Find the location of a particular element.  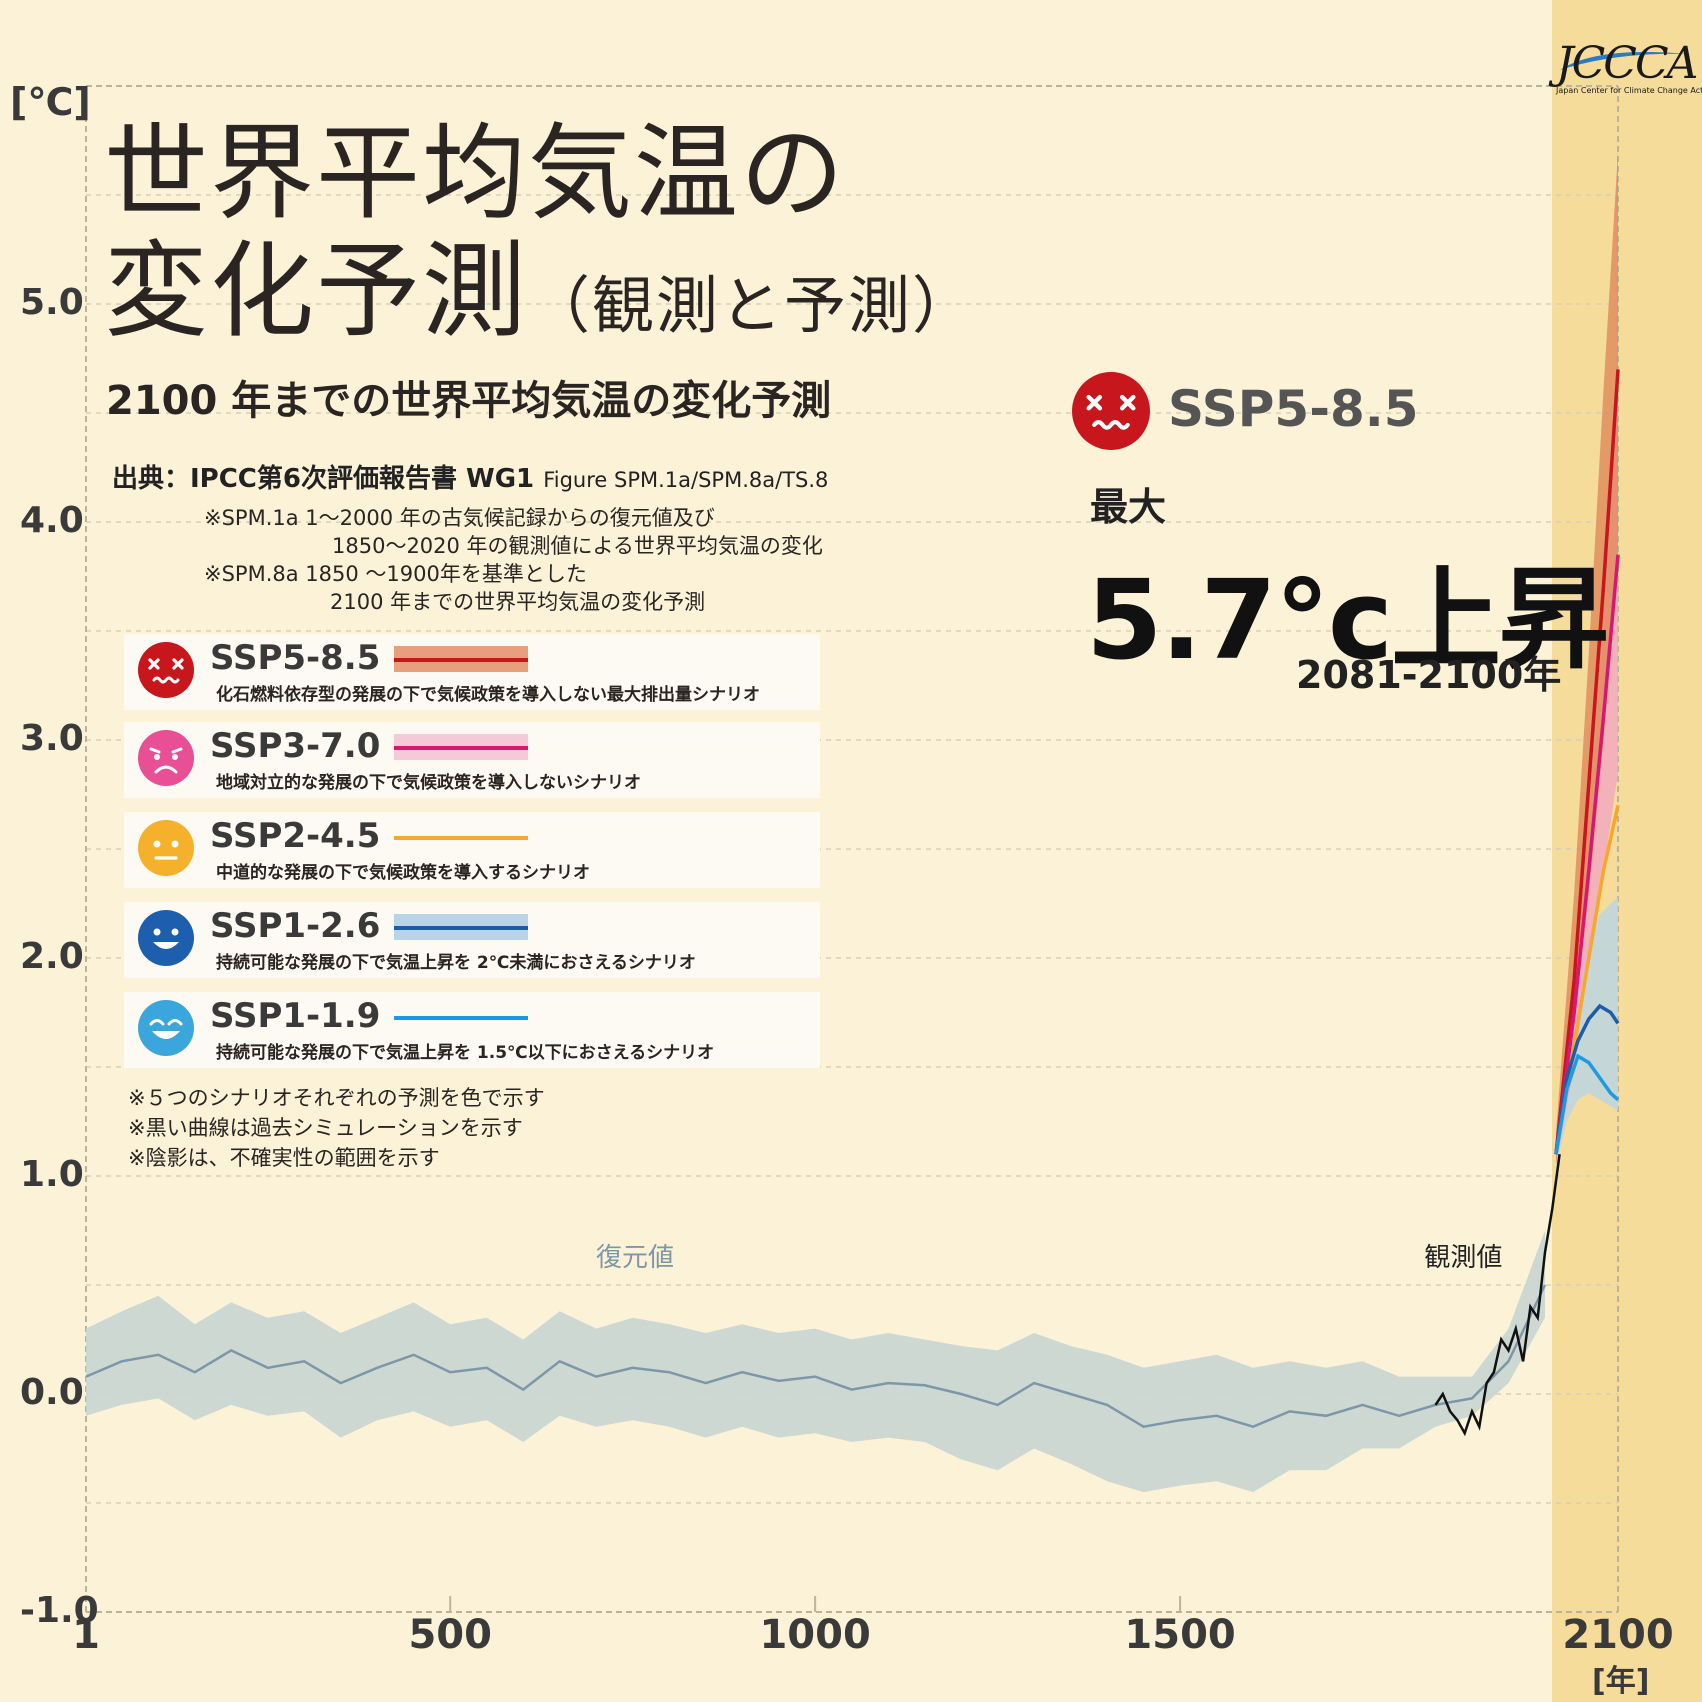

projection-period-background is located at coordinates (1626, 851).